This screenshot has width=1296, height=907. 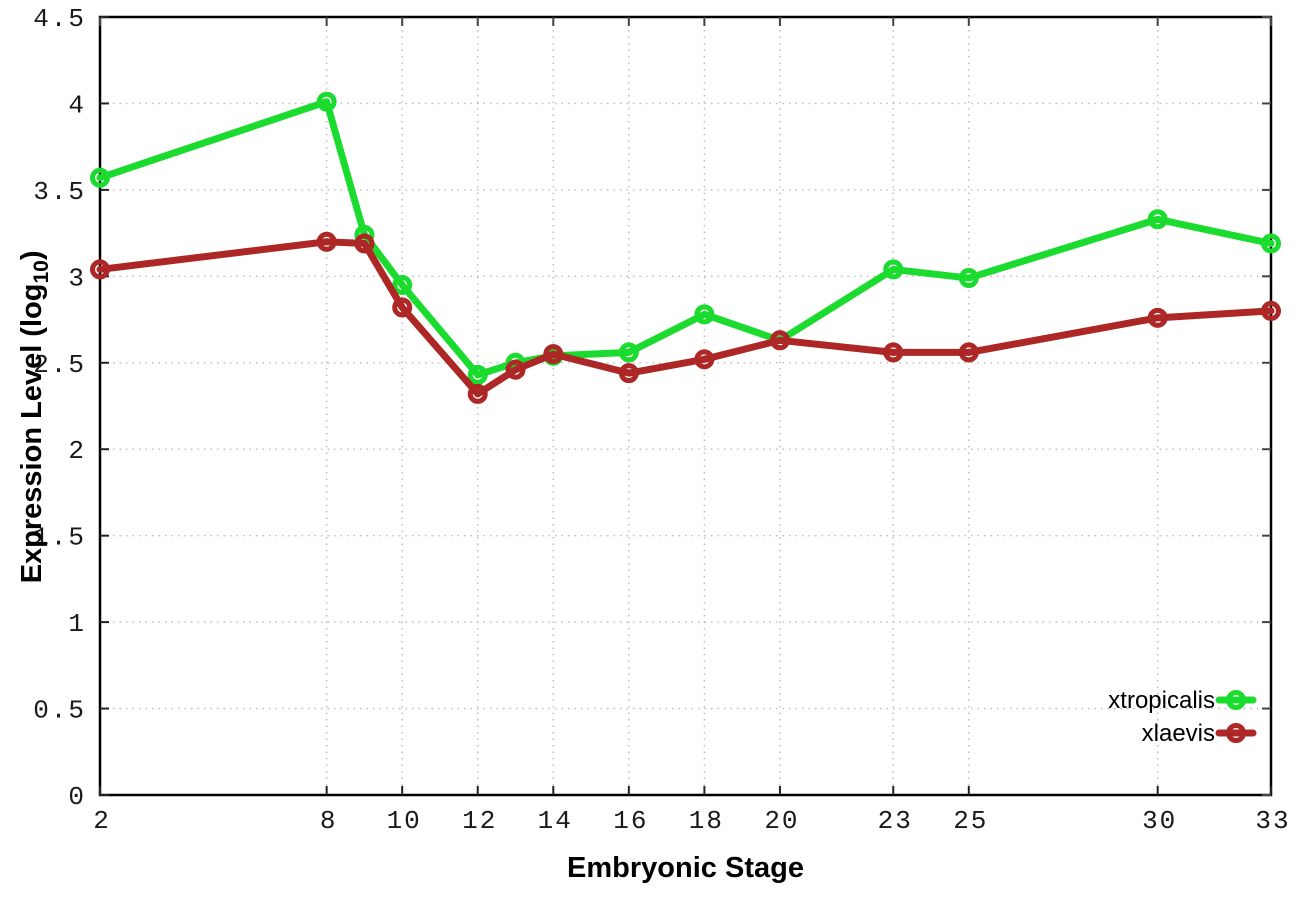 What do you see at coordinates (77, 451) in the screenshot?
I see `y-tick-label: 2` at bounding box center [77, 451].